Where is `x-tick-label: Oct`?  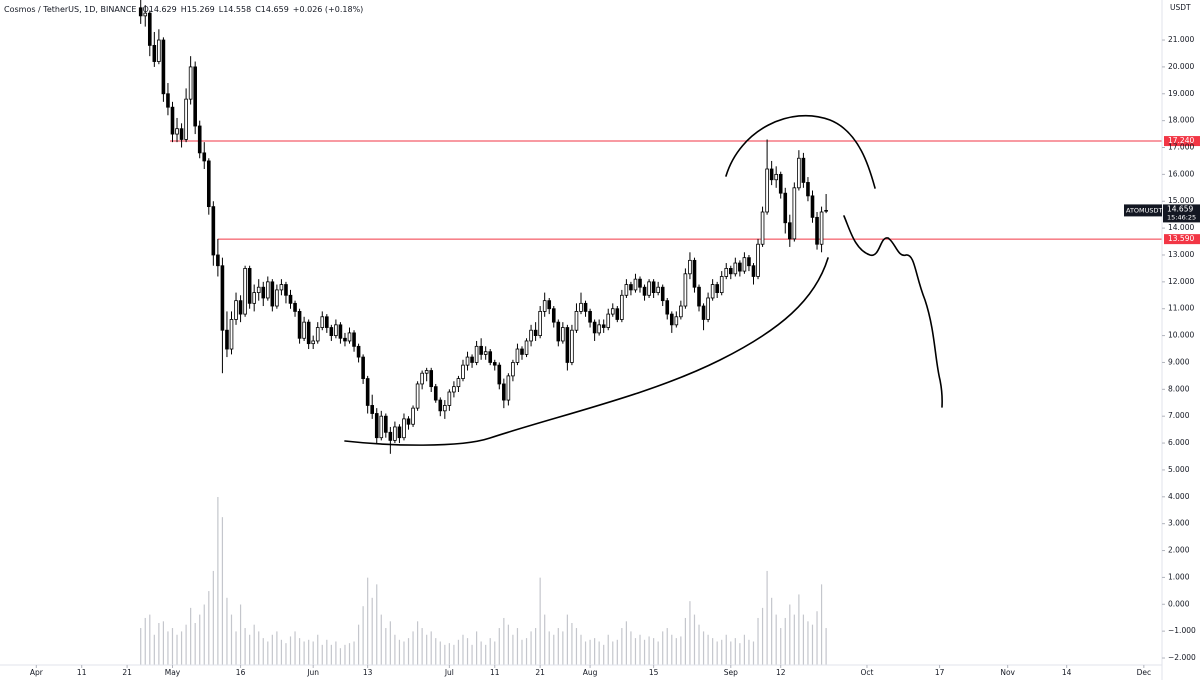
x-tick-label: Oct is located at coordinates (866, 672).